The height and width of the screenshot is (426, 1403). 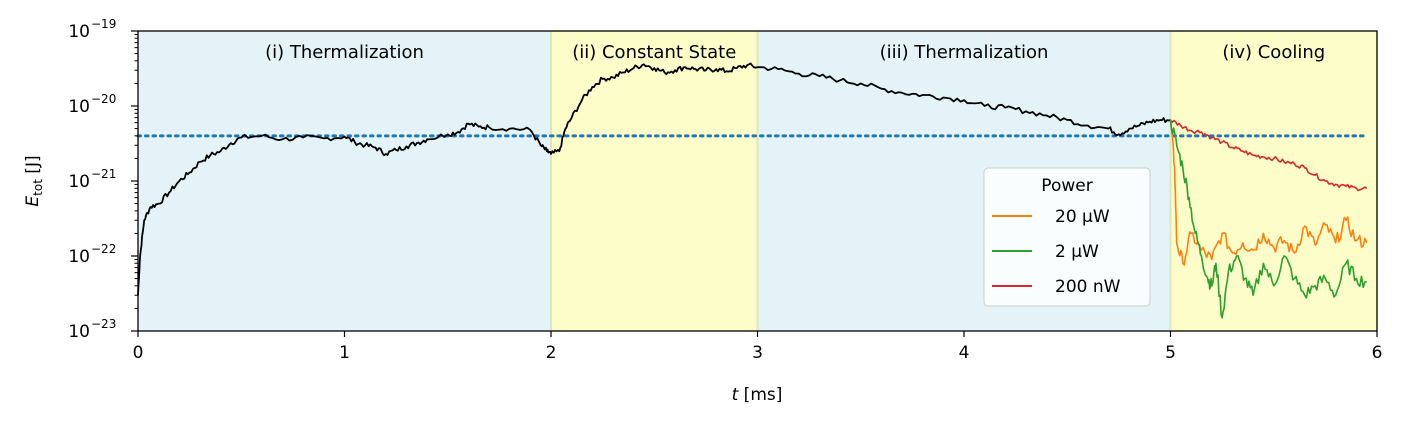 What do you see at coordinates (964, 52) in the screenshot?
I see `region-label: (iii) Thermalization` at bounding box center [964, 52].